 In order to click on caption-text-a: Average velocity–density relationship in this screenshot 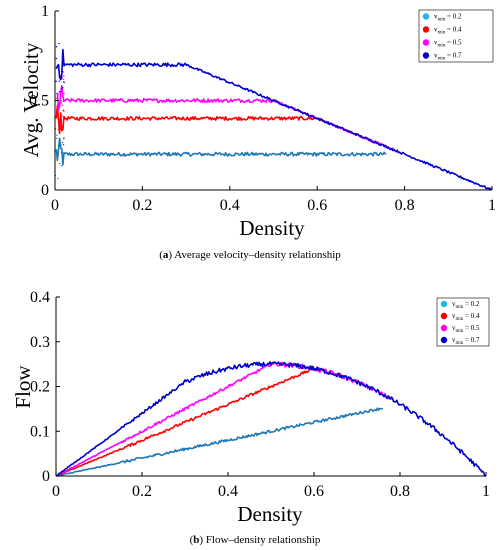, I will do `click(257, 255)`.